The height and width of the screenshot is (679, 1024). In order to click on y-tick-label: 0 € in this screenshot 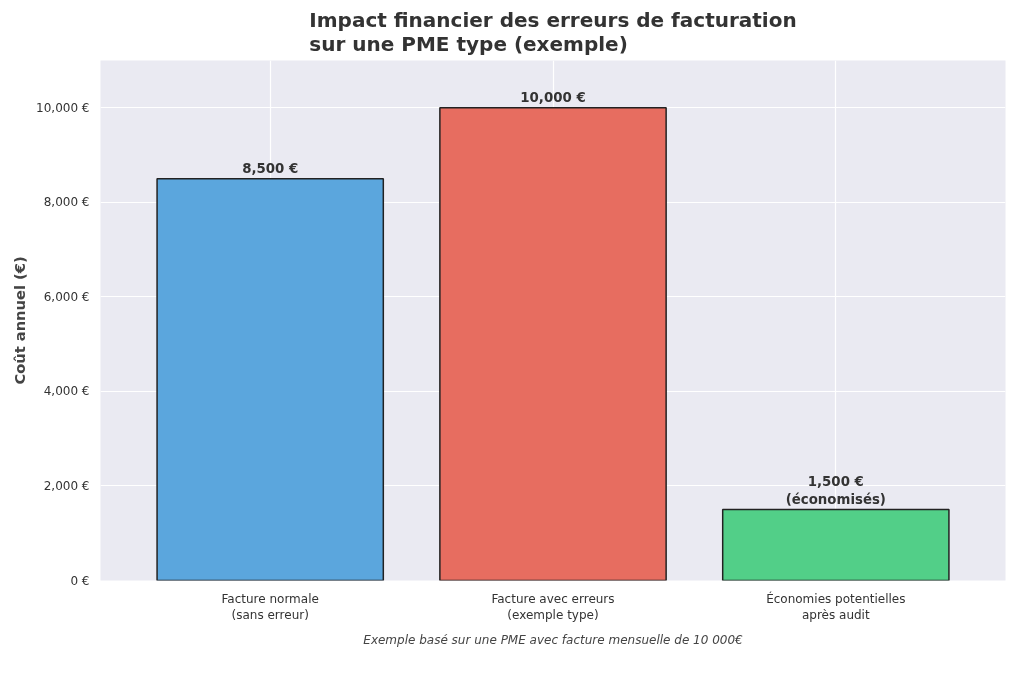, I will do `click(80, 580)`.